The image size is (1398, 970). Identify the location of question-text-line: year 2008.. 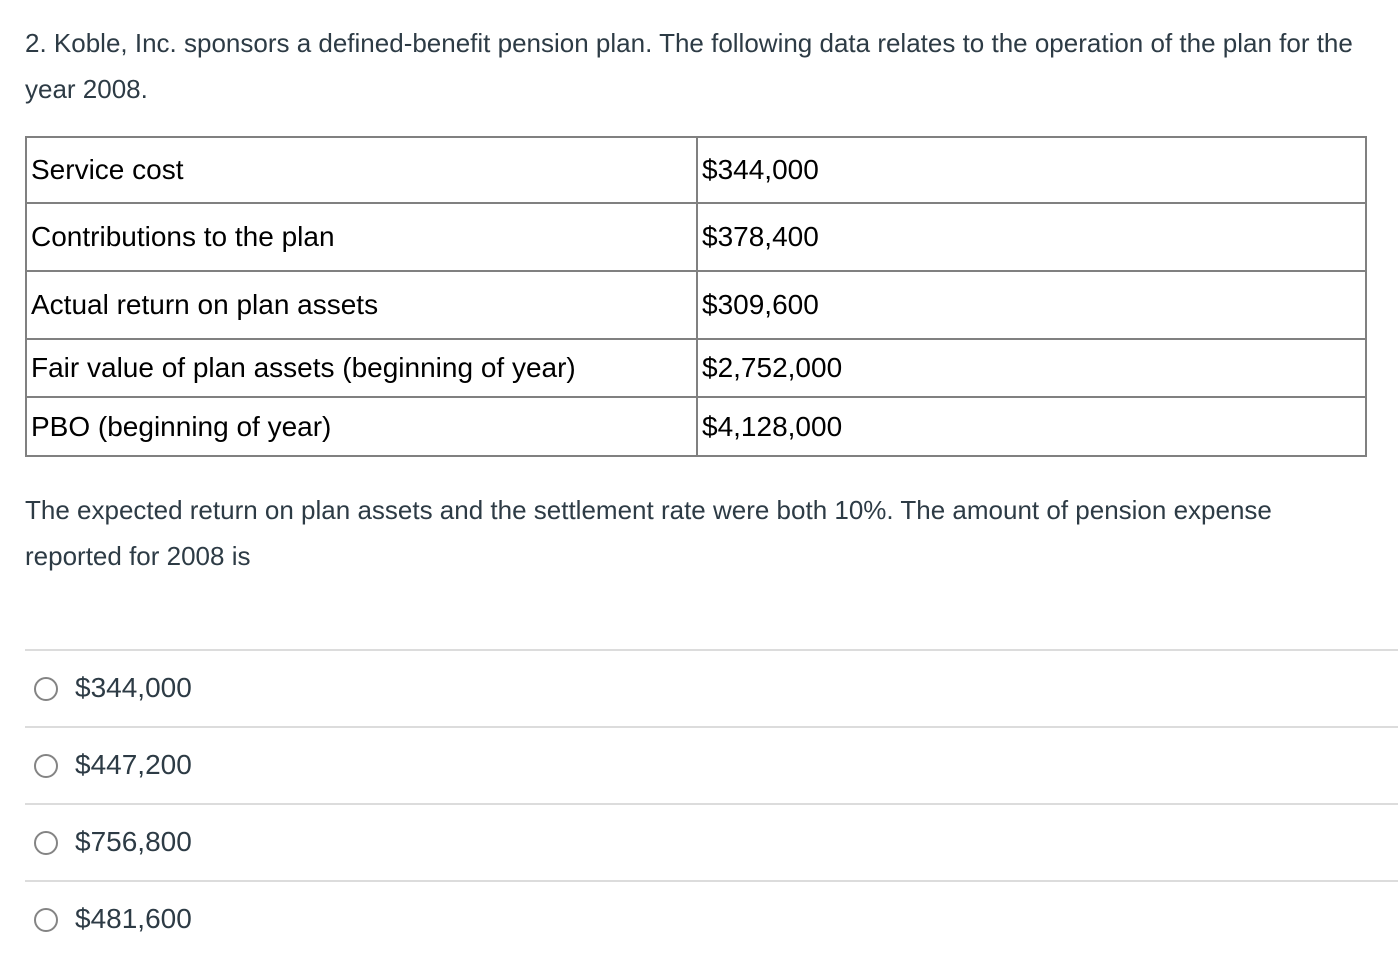
(86, 89).